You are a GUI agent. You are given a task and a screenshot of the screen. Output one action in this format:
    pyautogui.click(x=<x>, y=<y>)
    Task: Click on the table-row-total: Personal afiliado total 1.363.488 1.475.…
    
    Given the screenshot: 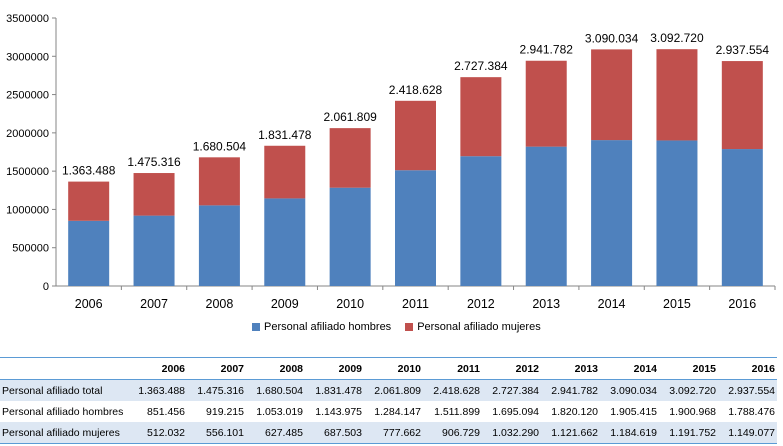 What is the action you would take?
    pyautogui.click(x=388, y=390)
    